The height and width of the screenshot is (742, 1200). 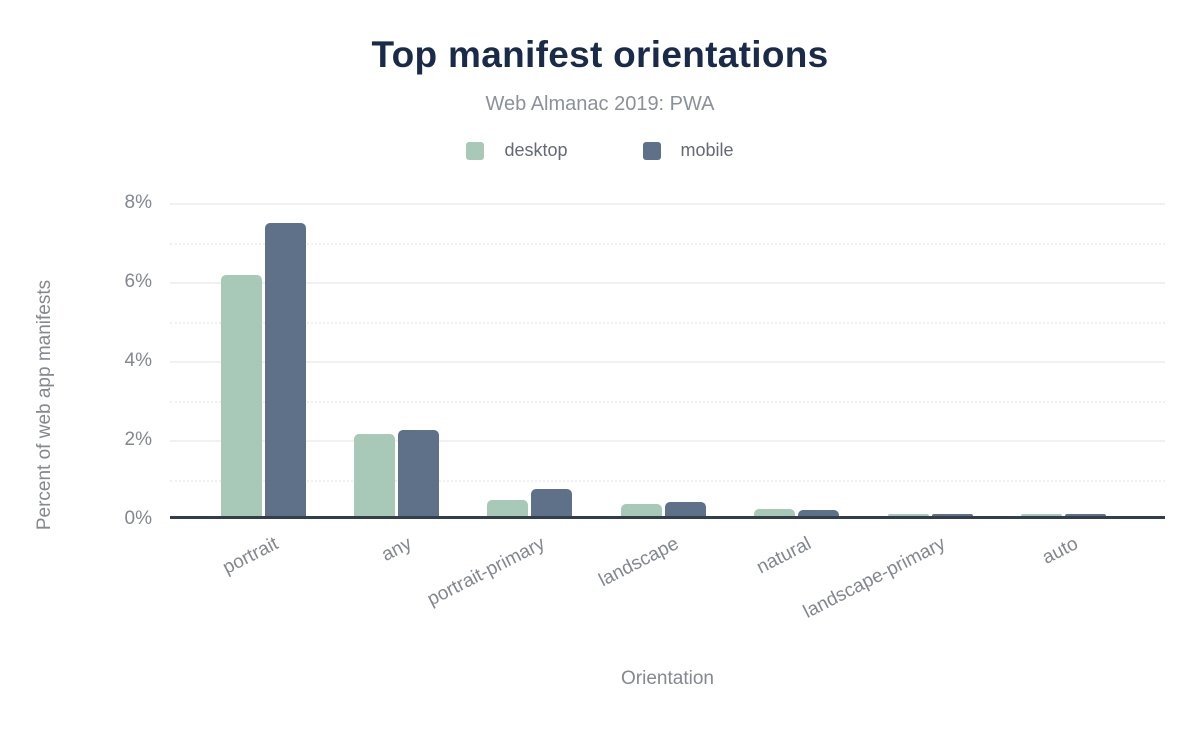 I want to click on bar-mobile-landscape, so click(x=685, y=509).